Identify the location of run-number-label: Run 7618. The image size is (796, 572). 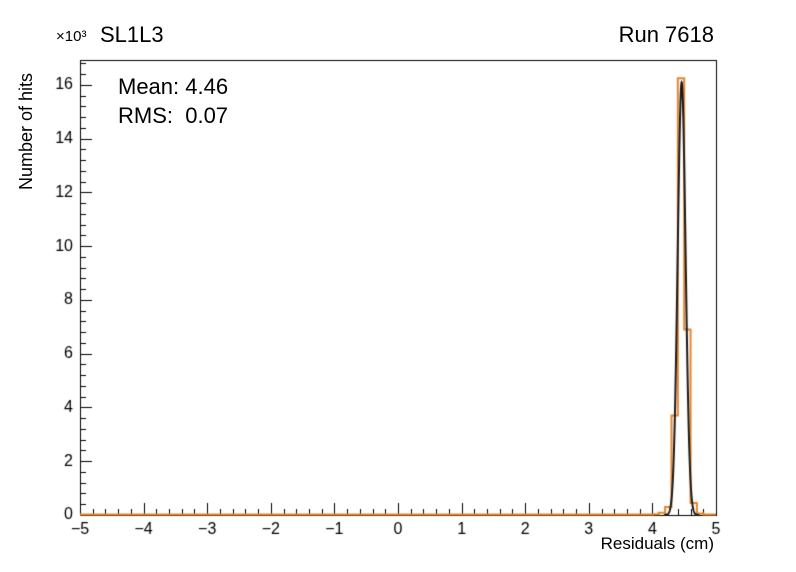
(666, 34).